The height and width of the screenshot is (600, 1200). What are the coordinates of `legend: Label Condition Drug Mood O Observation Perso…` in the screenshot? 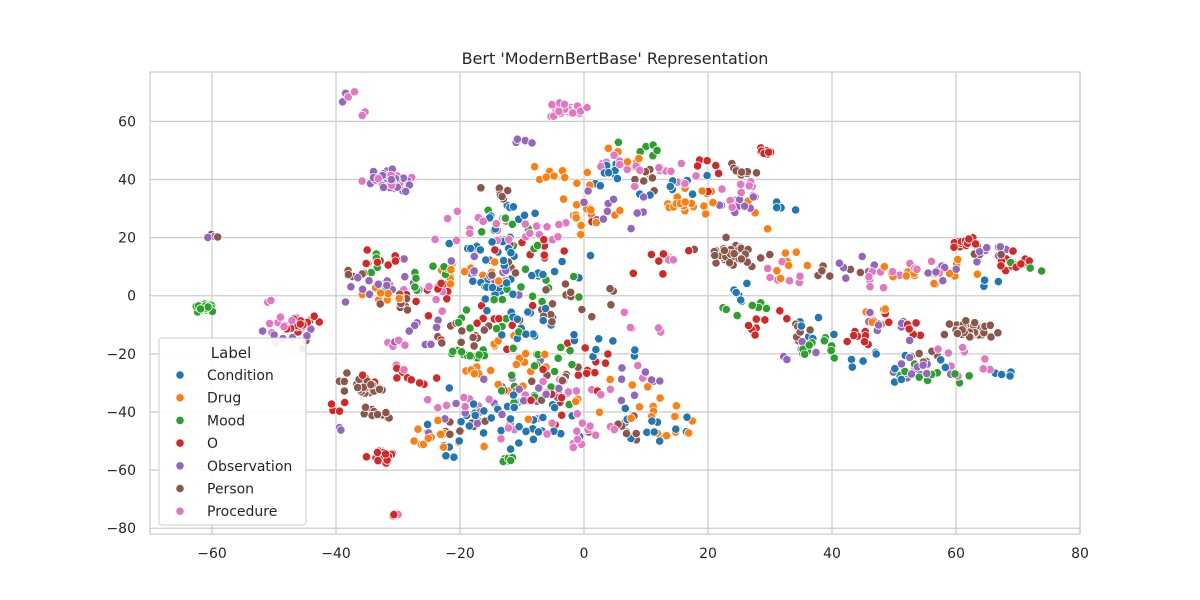 It's located at (232, 431).